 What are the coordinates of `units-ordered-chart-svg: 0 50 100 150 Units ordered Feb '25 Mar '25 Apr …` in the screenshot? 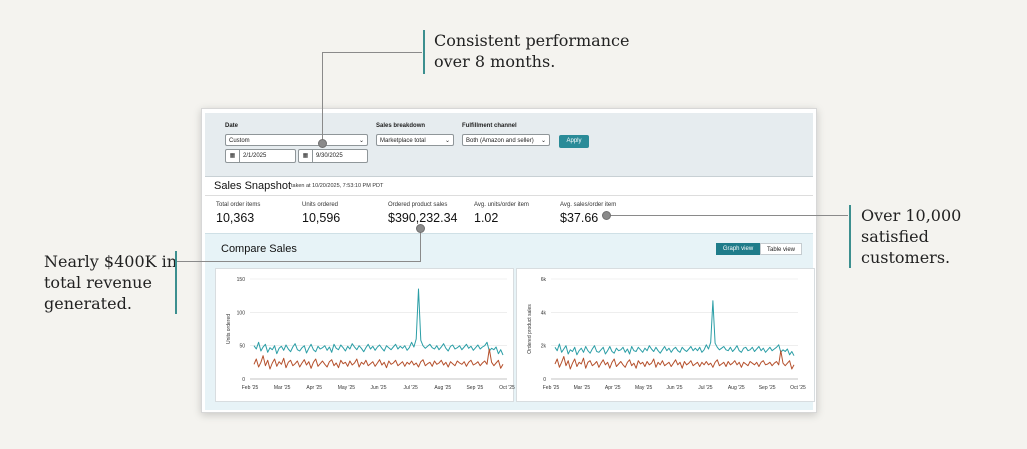 It's located at (370, 334).